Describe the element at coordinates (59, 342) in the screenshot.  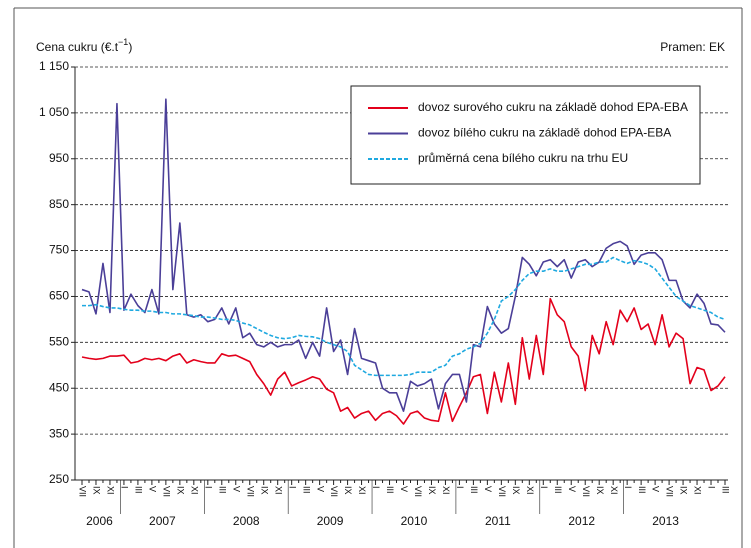
I see `y-tick-label: 550` at that location.